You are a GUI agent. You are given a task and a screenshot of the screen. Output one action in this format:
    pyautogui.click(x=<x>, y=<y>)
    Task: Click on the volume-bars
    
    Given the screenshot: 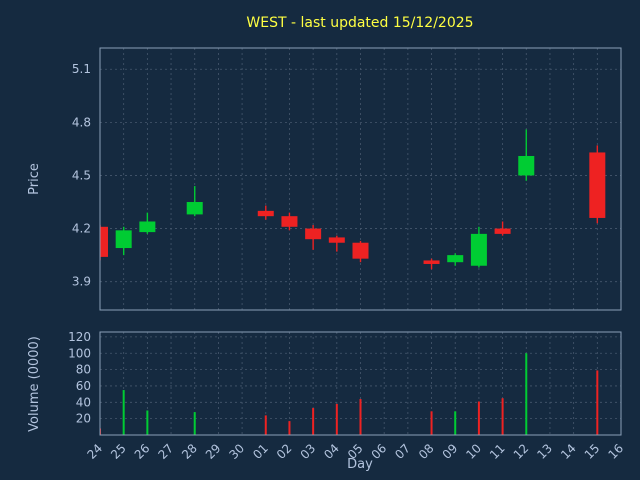 What is the action you would take?
    pyautogui.click(x=349, y=394)
    